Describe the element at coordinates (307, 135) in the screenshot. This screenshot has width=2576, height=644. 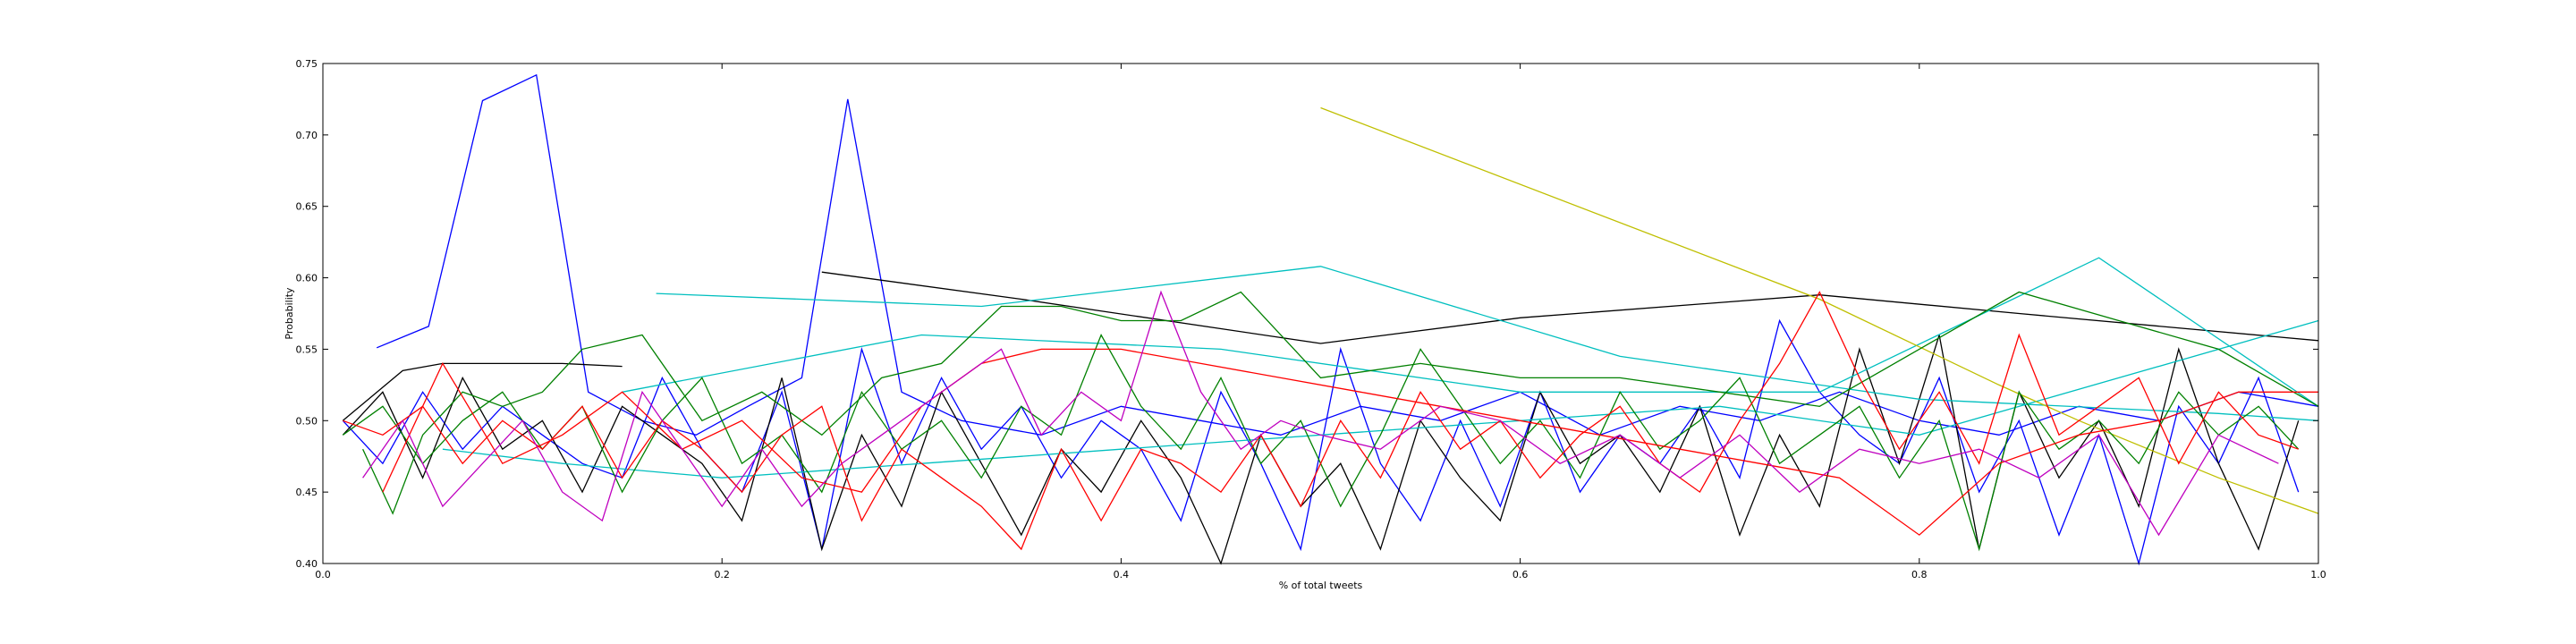
I see `y-tick-label: 0.70` at that location.